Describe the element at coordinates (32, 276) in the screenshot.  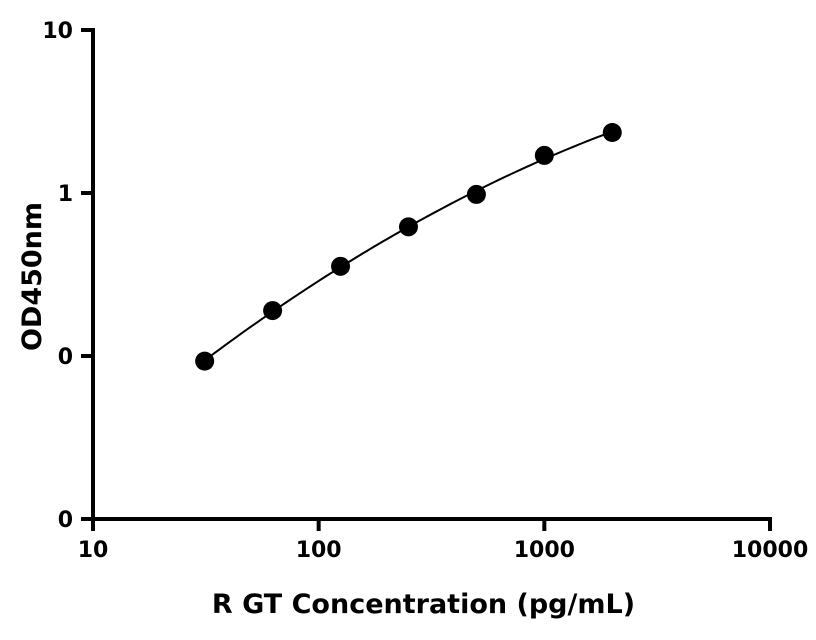
I see `y-axis-title: OD450nm` at that location.